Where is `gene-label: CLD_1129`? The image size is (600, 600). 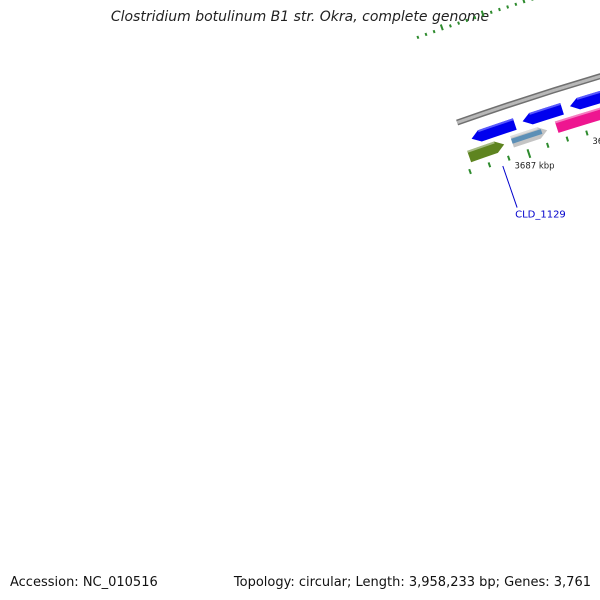 gene-label: CLD_1129 is located at coordinates (540, 215).